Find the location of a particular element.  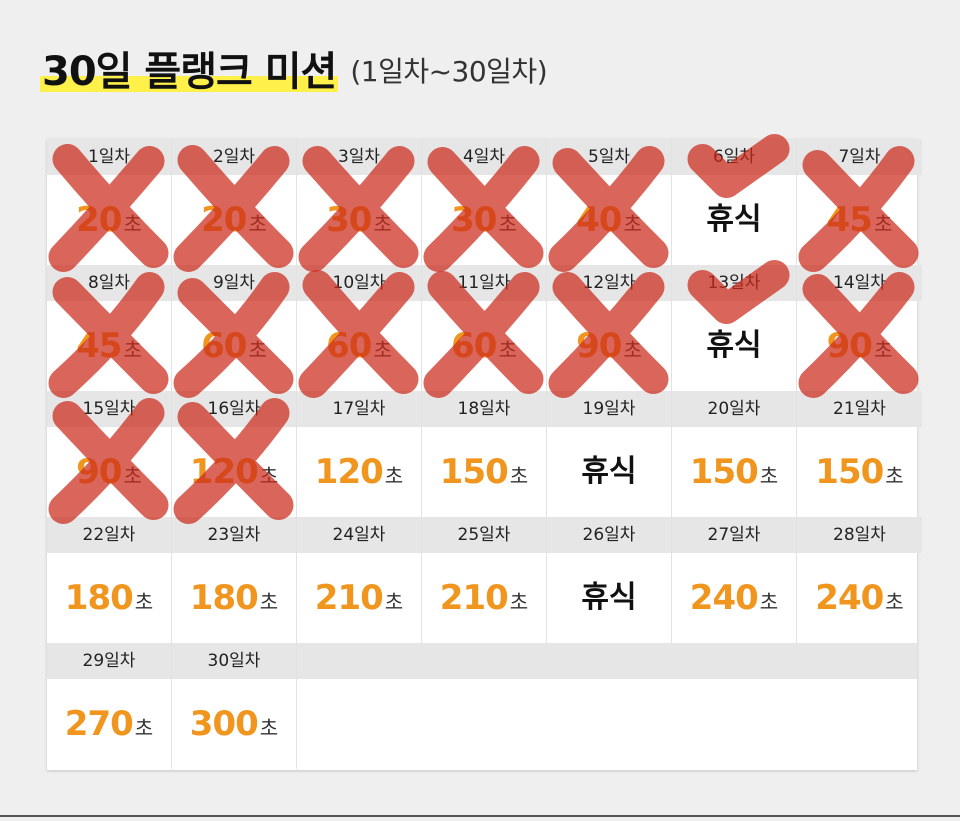

day-cell: 29일차 270 초 is located at coordinates (109, 706).